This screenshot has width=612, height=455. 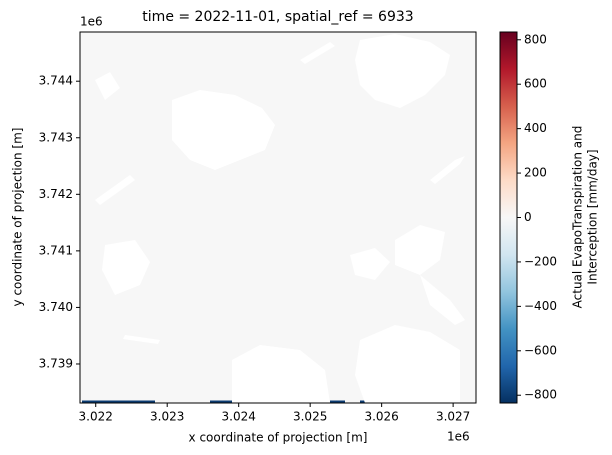 What do you see at coordinates (56, 137) in the screenshot?
I see `y-tick-label: 3.743` at bounding box center [56, 137].